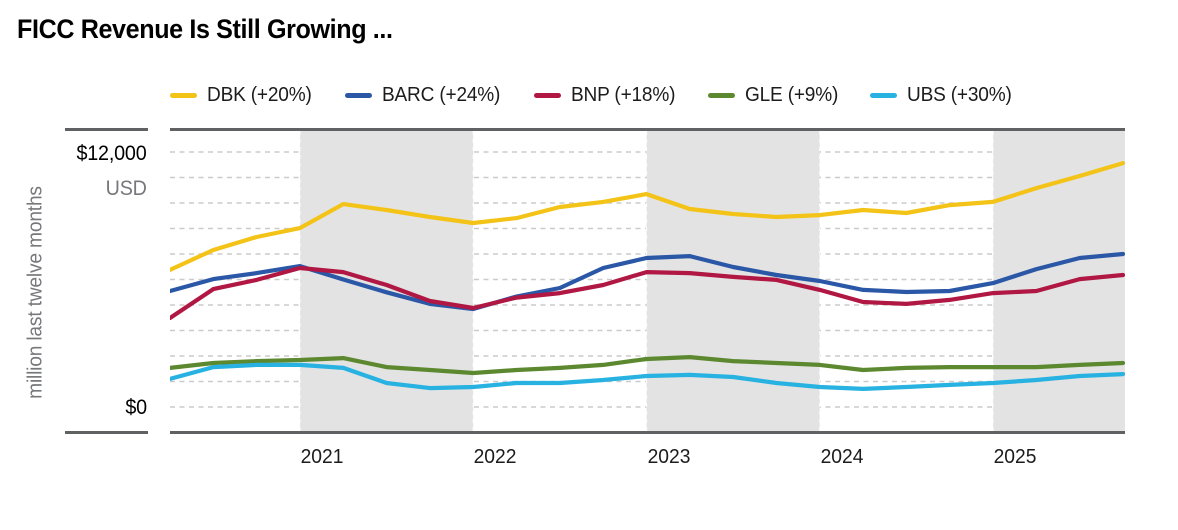 Image resolution: width=1178 pixels, height=530 pixels. I want to click on series-line-gle, so click(647, 365).